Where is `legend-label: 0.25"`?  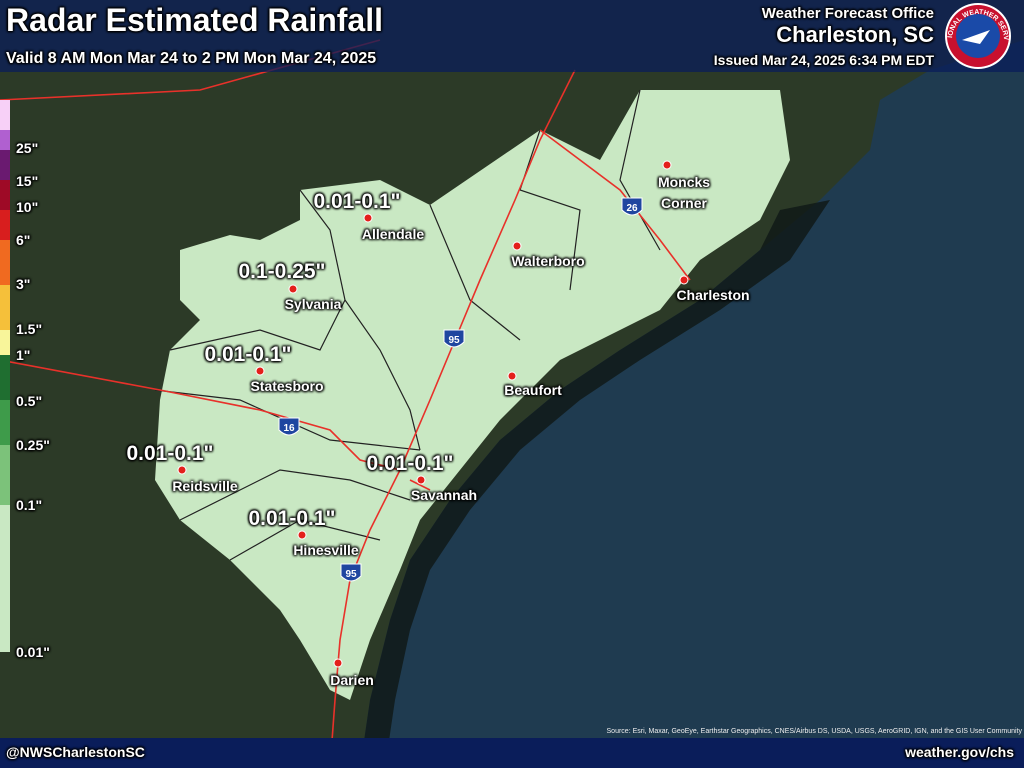 legend-label: 0.25" is located at coordinates (33, 445).